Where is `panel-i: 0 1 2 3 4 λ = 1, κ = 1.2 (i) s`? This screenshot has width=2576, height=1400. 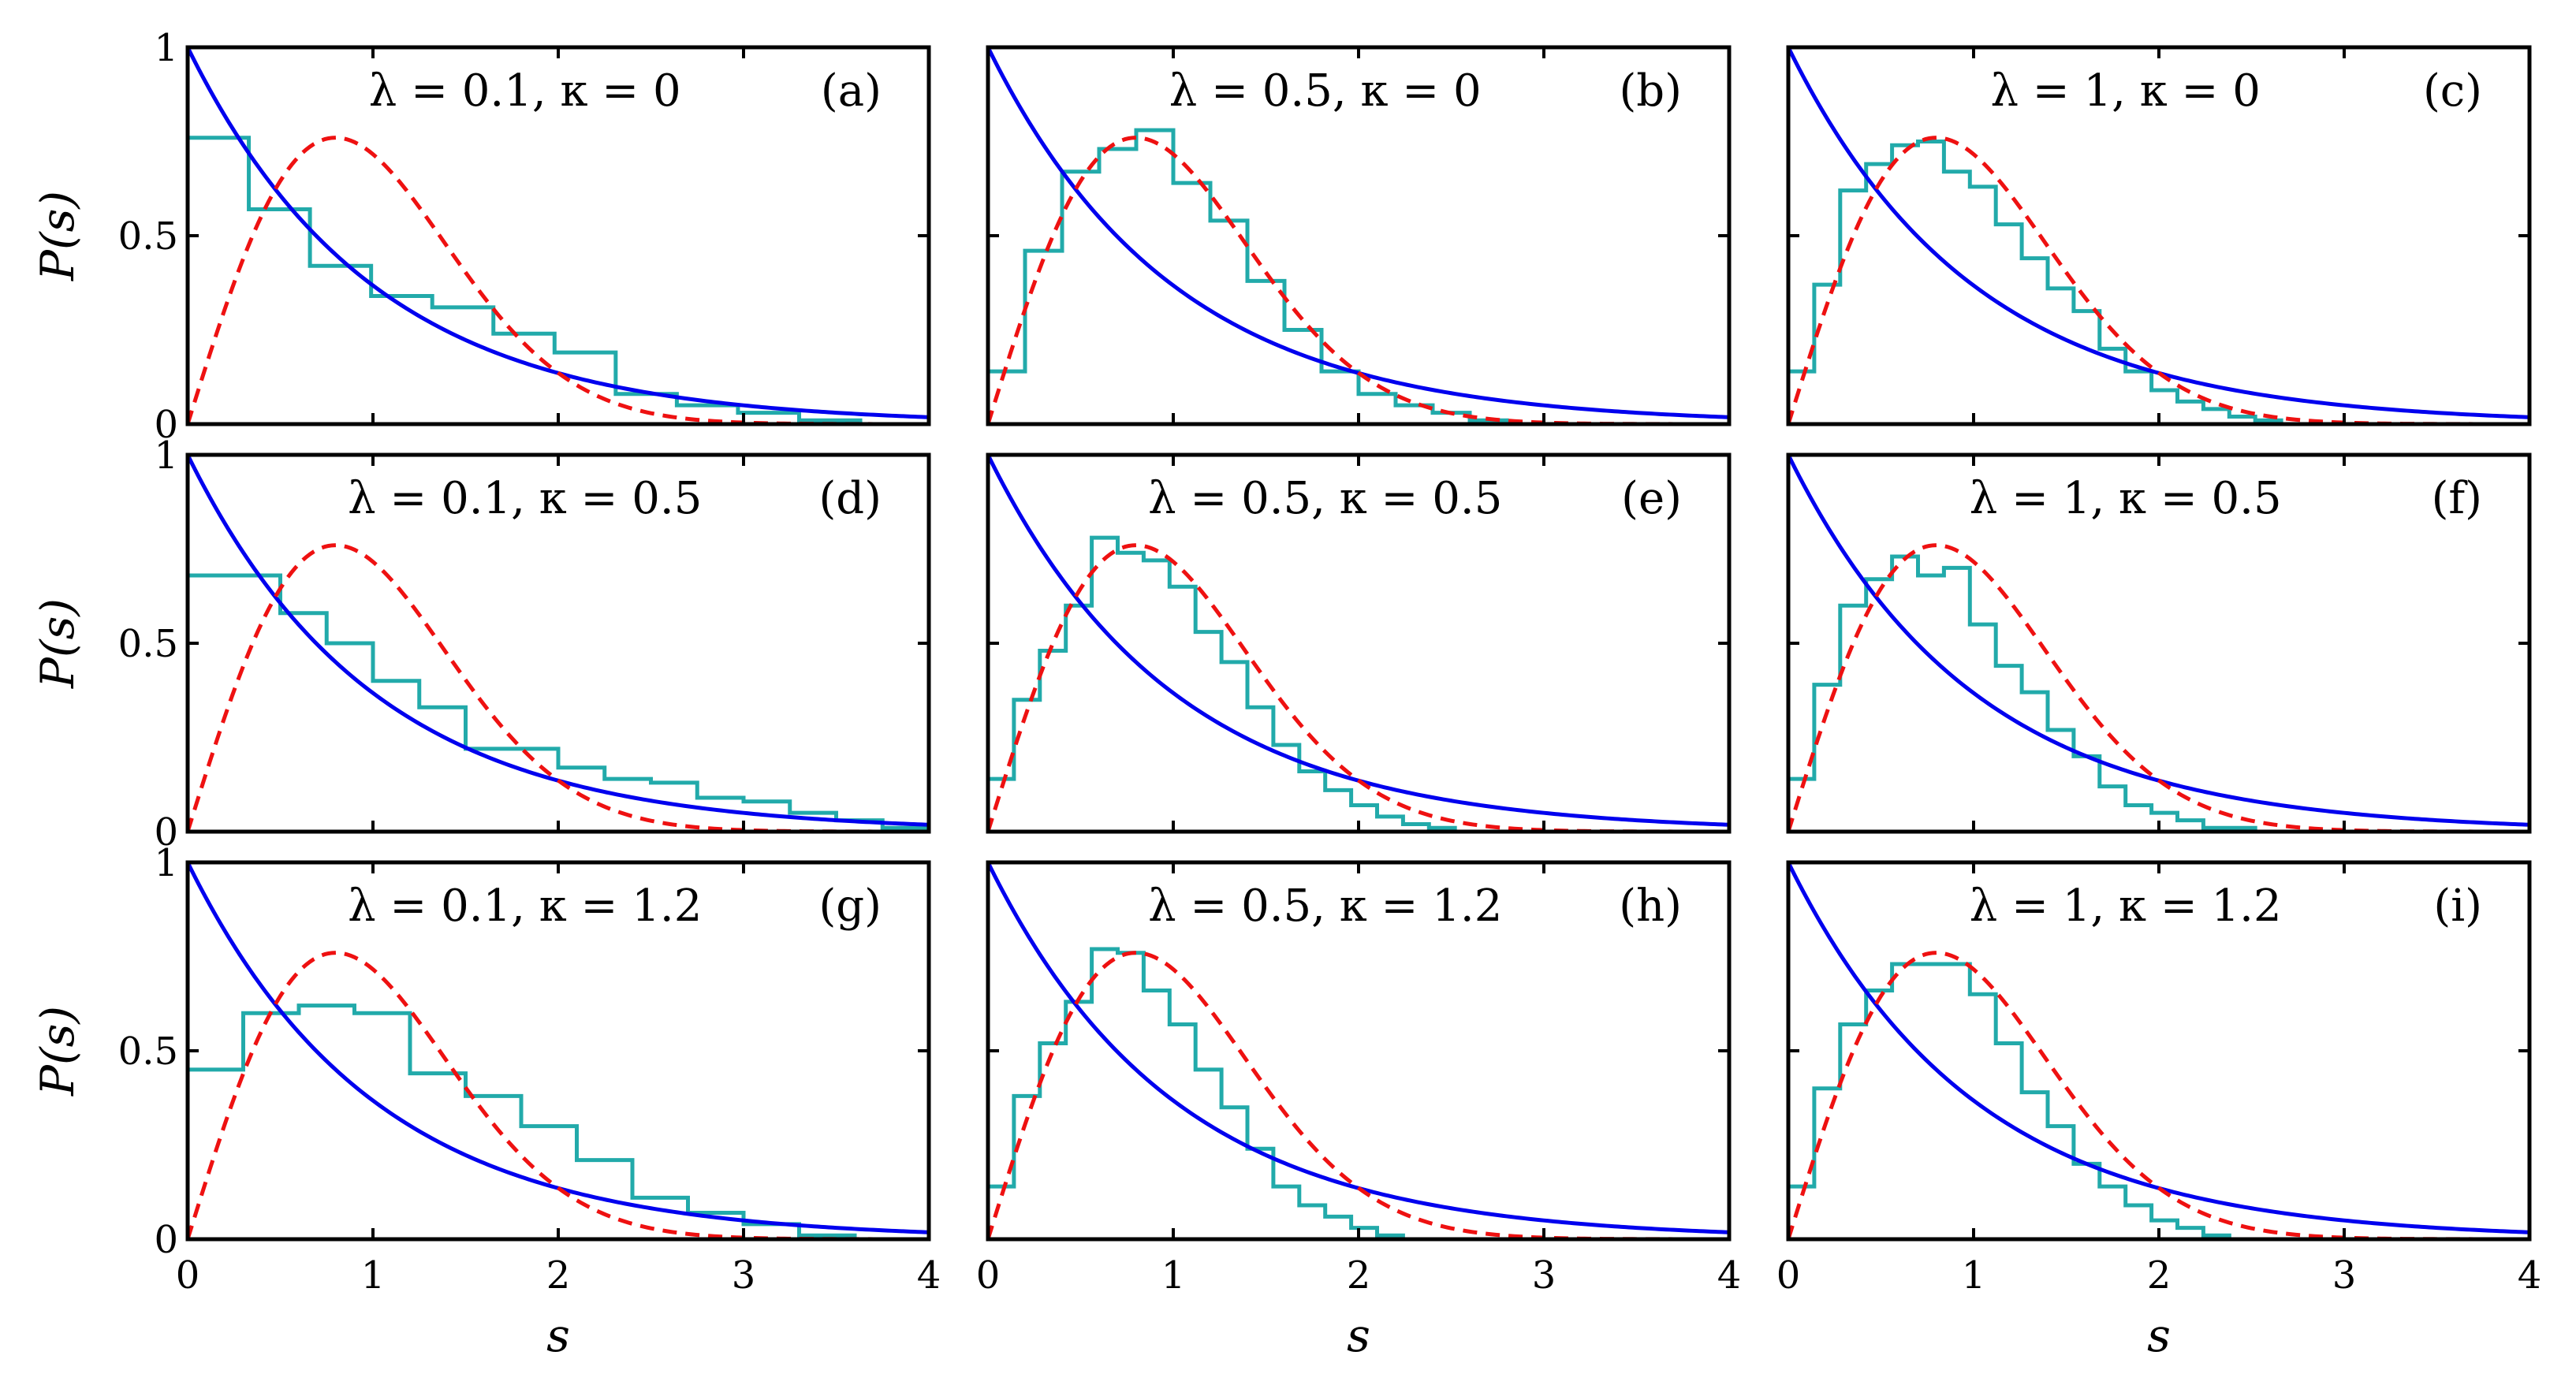 panel-i: 0 1 2 3 4 λ = 1, κ = 1.2 (i) s is located at coordinates (2159, 1111).